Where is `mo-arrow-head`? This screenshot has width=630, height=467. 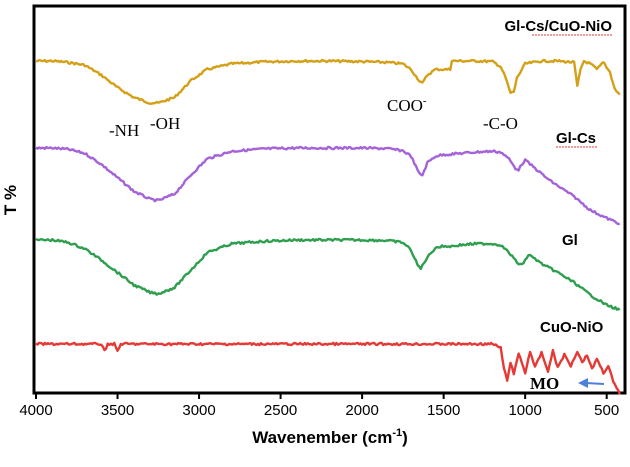 mo-arrow-head is located at coordinates (583, 383).